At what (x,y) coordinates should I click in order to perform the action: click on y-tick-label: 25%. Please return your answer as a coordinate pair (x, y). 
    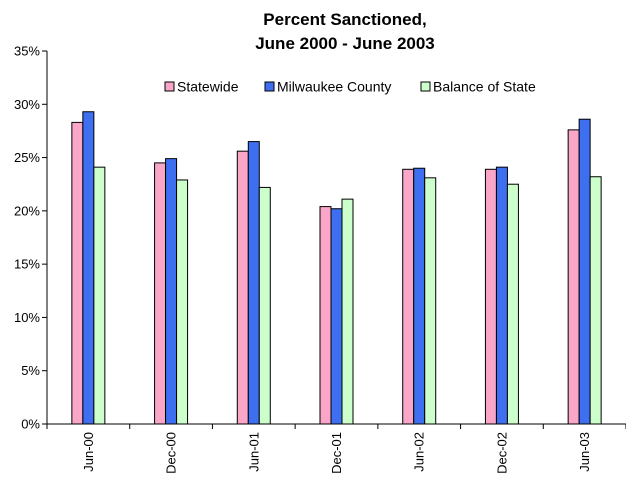
    Looking at the image, I should click on (27, 157).